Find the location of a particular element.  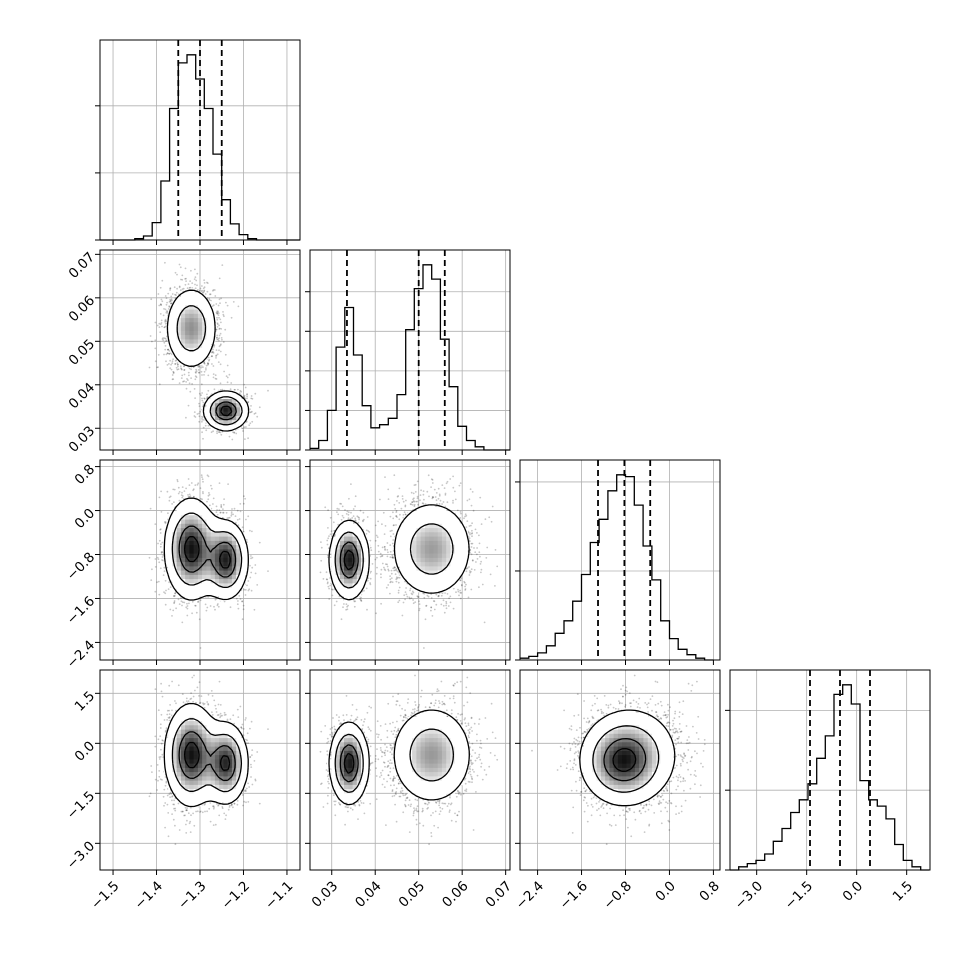

y-tick-label: 0.07 is located at coordinates (82, 265).